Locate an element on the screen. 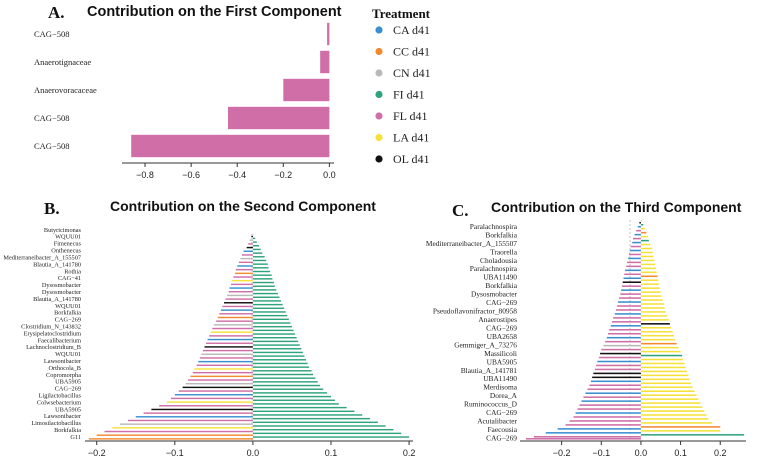  x-tick-label: −0.2 is located at coordinates (562, 453).